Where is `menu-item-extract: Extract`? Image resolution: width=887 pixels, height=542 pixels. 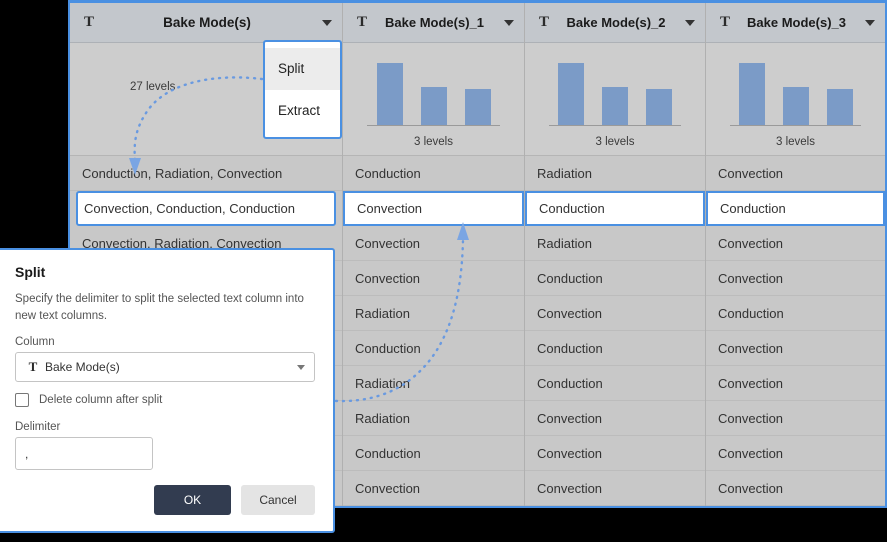 menu-item-extract: Extract is located at coordinates (299, 110).